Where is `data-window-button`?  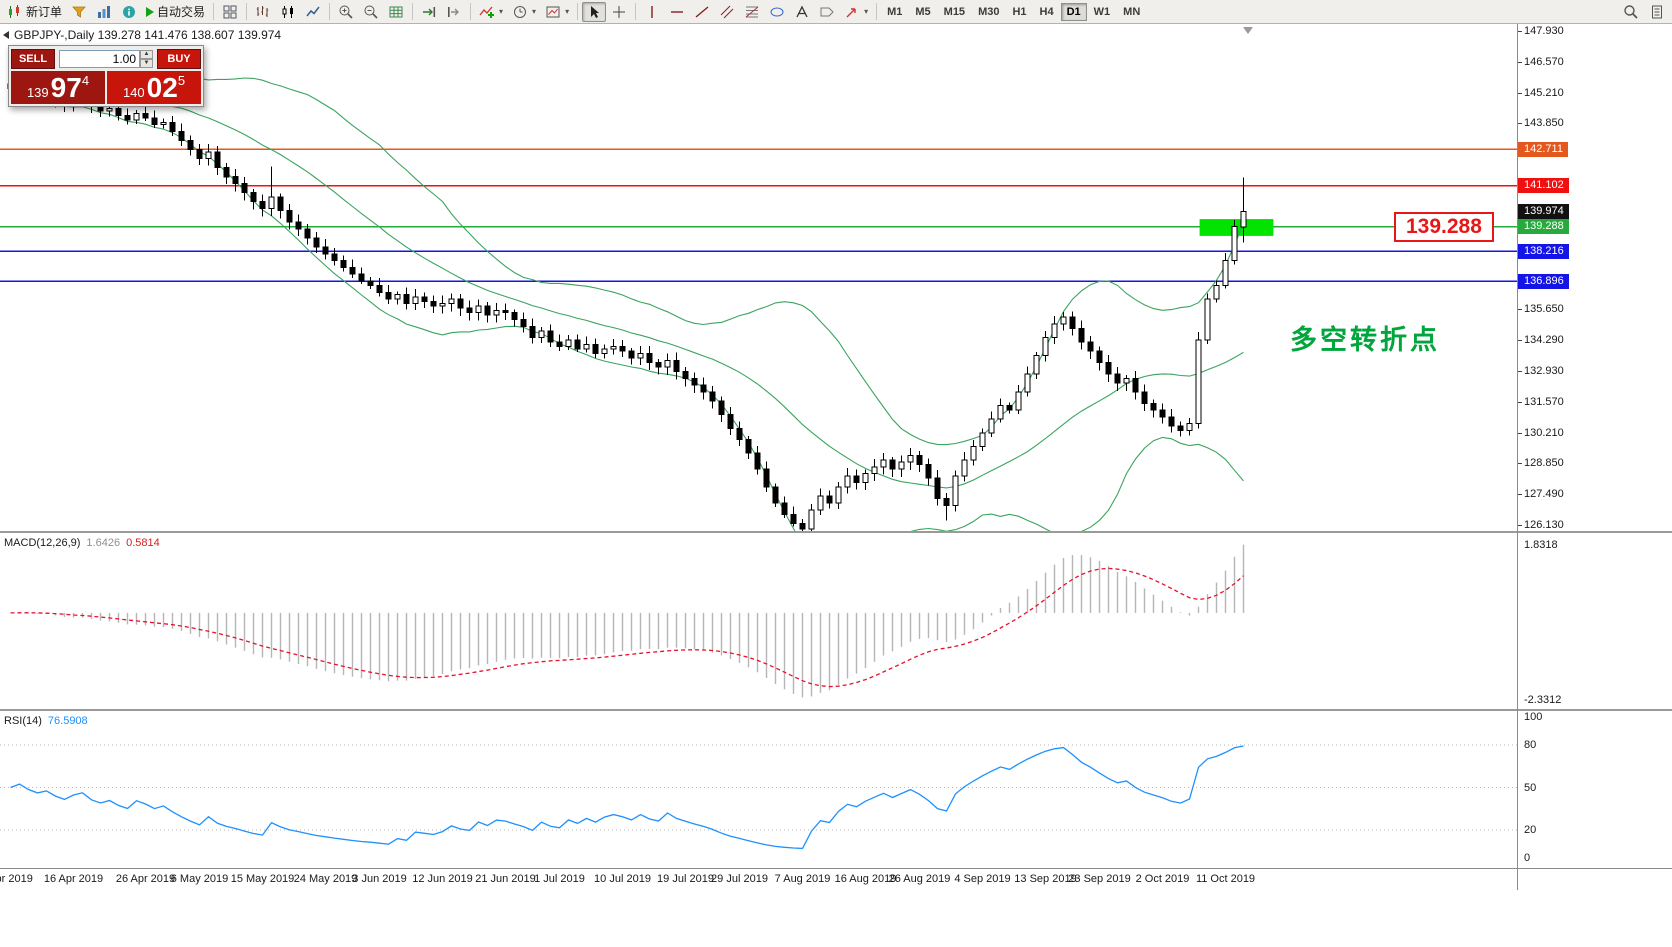
data-window-button is located at coordinates (129, 12).